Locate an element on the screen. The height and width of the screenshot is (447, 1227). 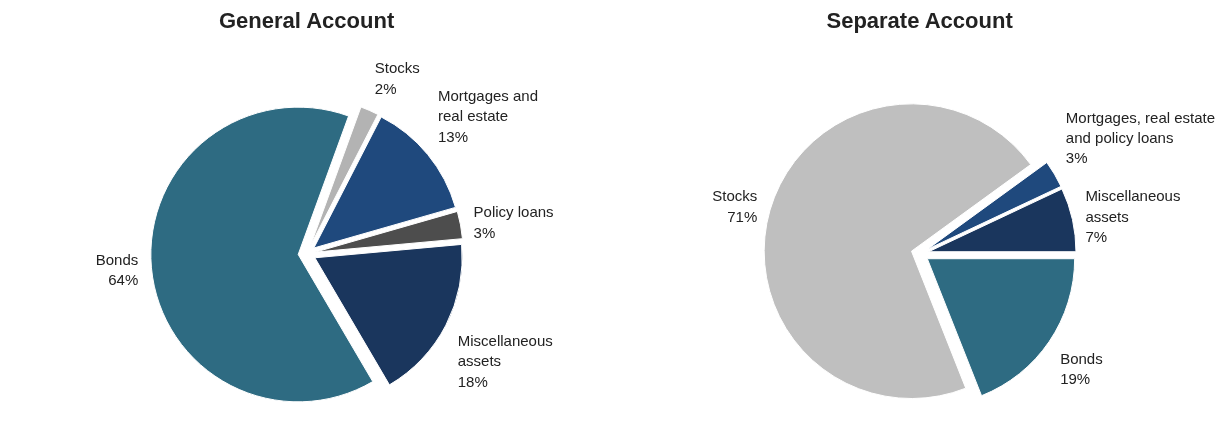
data-label: 7% is located at coordinates (1096, 237).